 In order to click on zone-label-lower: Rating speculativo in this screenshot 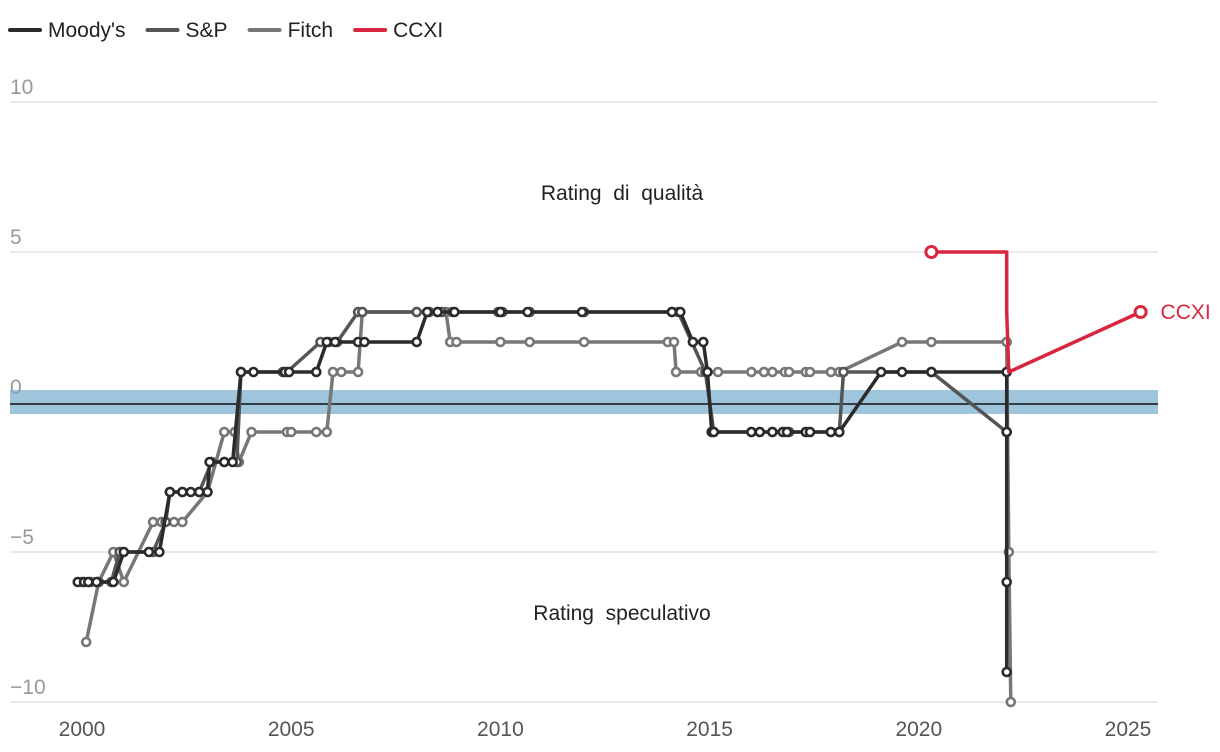, I will do `click(621, 613)`.